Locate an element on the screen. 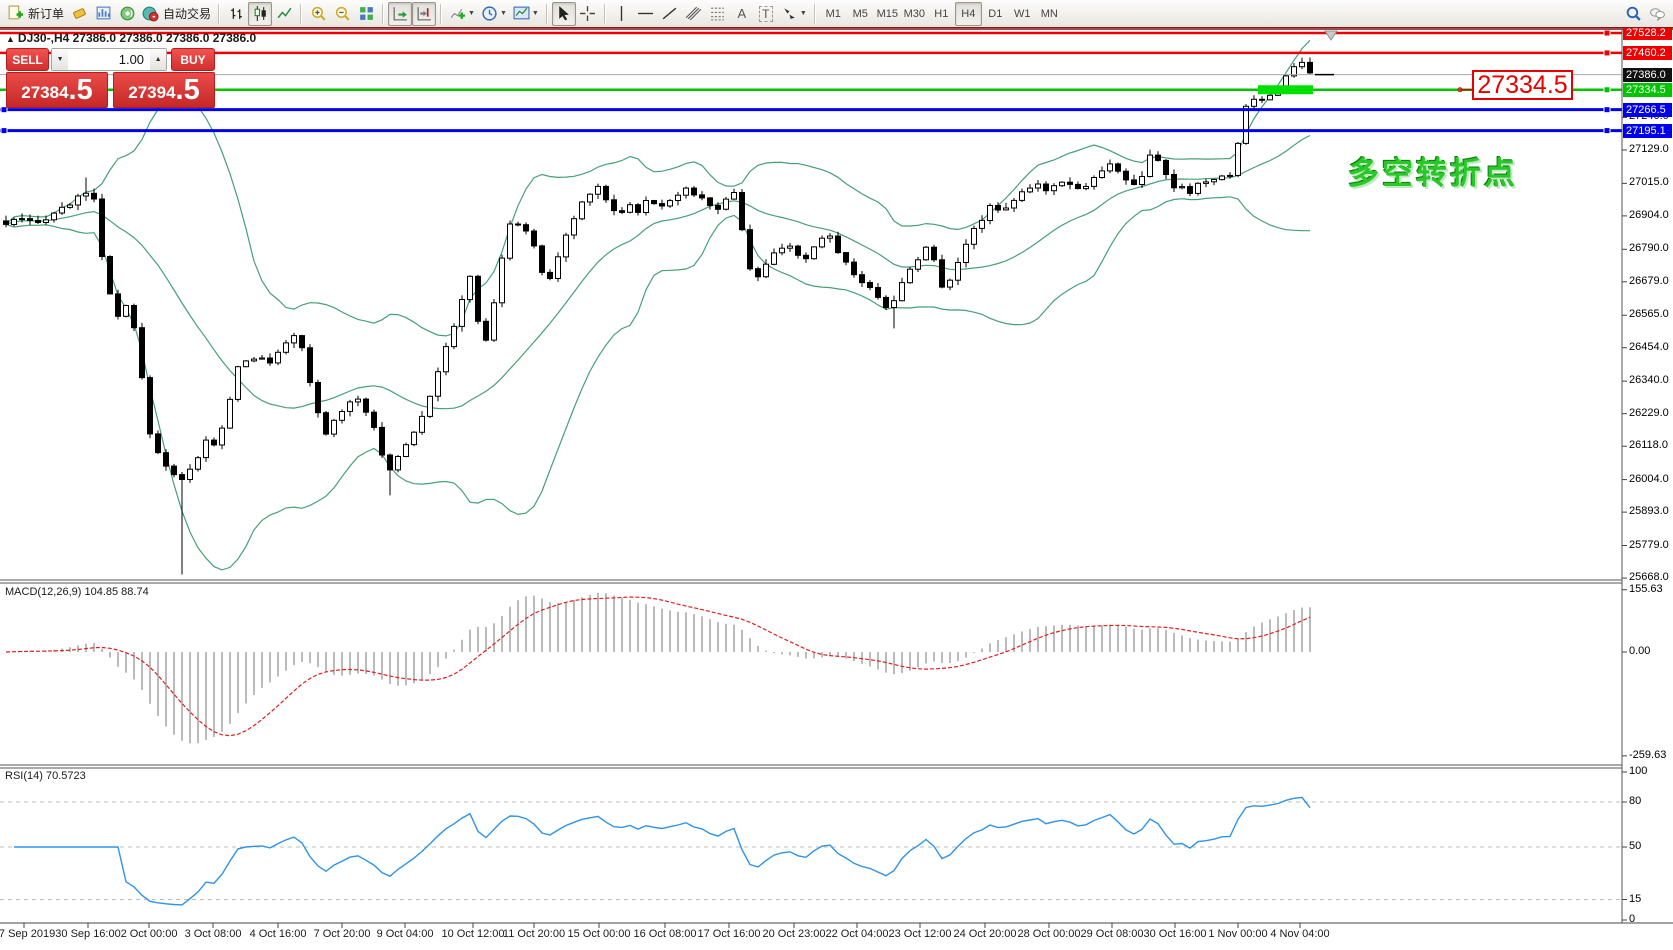 The image size is (1673, 950). volume-decrease-button: ▼ is located at coordinates (60, 59).